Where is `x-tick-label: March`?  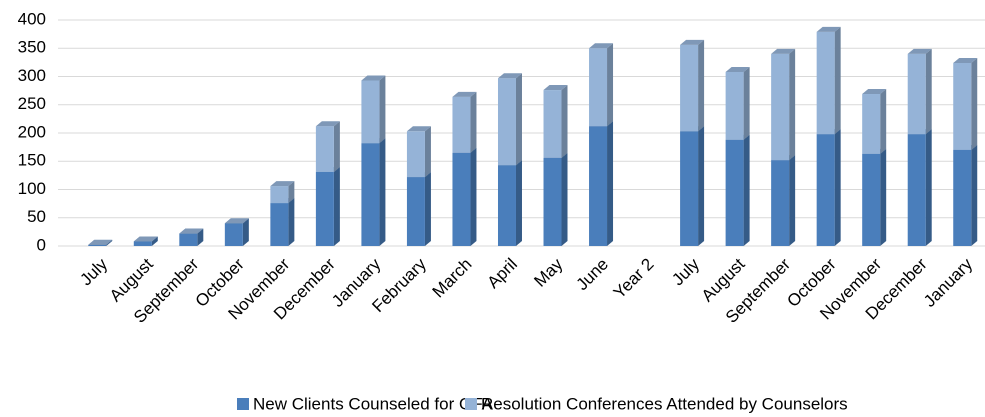
x-tick-label: March is located at coordinates (452, 278).